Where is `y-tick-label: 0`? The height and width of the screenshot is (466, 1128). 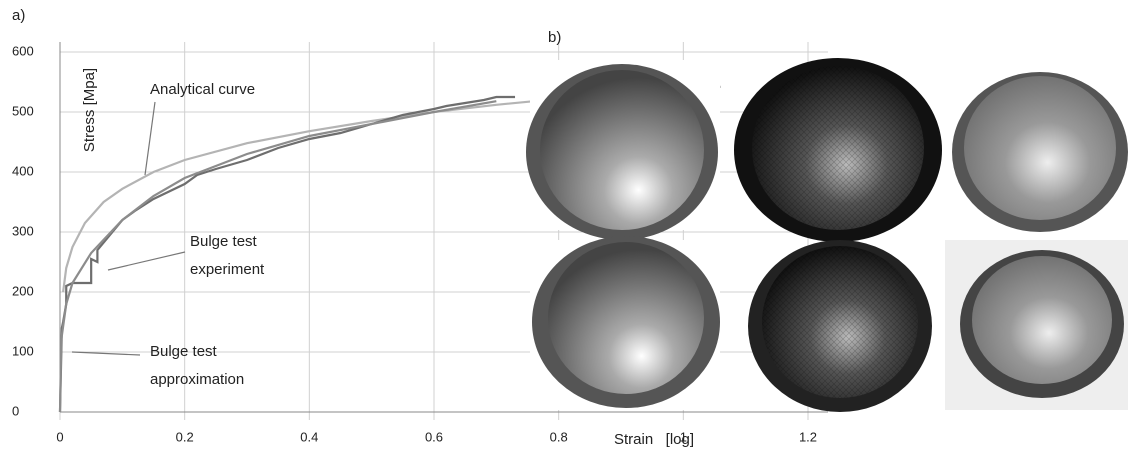 y-tick-label: 0 is located at coordinates (15, 410).